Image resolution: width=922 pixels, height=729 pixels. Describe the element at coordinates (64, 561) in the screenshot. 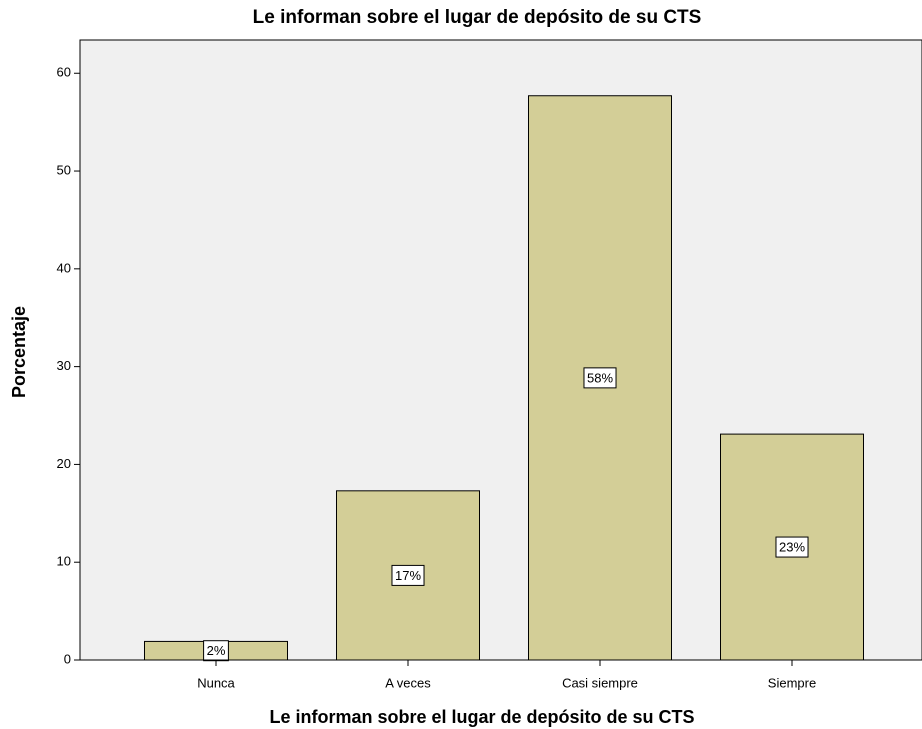

I see `y-tick-label: 10` at that location.